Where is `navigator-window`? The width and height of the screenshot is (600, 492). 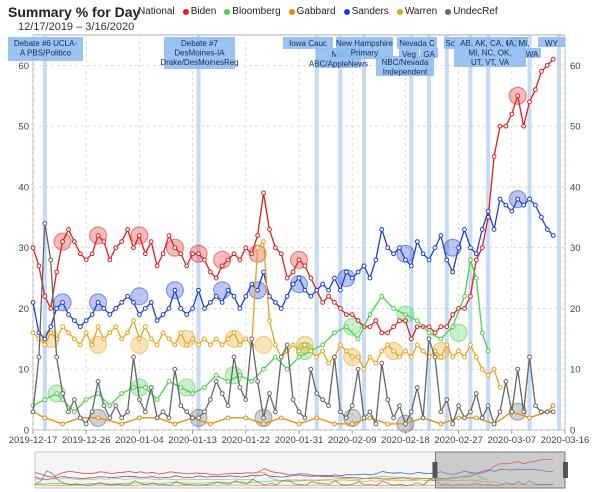 navigator-window is located at coordinates (500, 470).